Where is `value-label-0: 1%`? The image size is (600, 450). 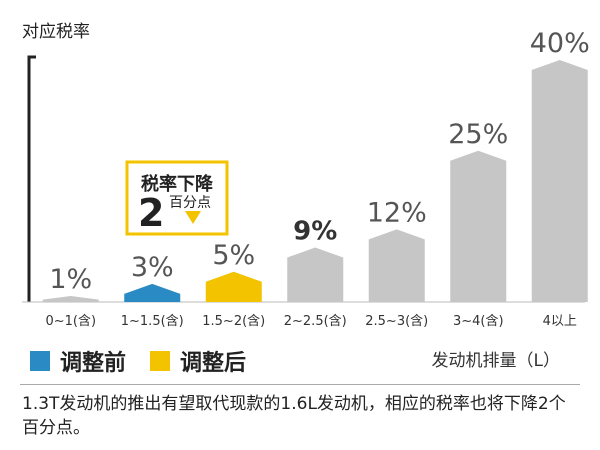 value-label-0: 1% is located at coordinates (70, 279).